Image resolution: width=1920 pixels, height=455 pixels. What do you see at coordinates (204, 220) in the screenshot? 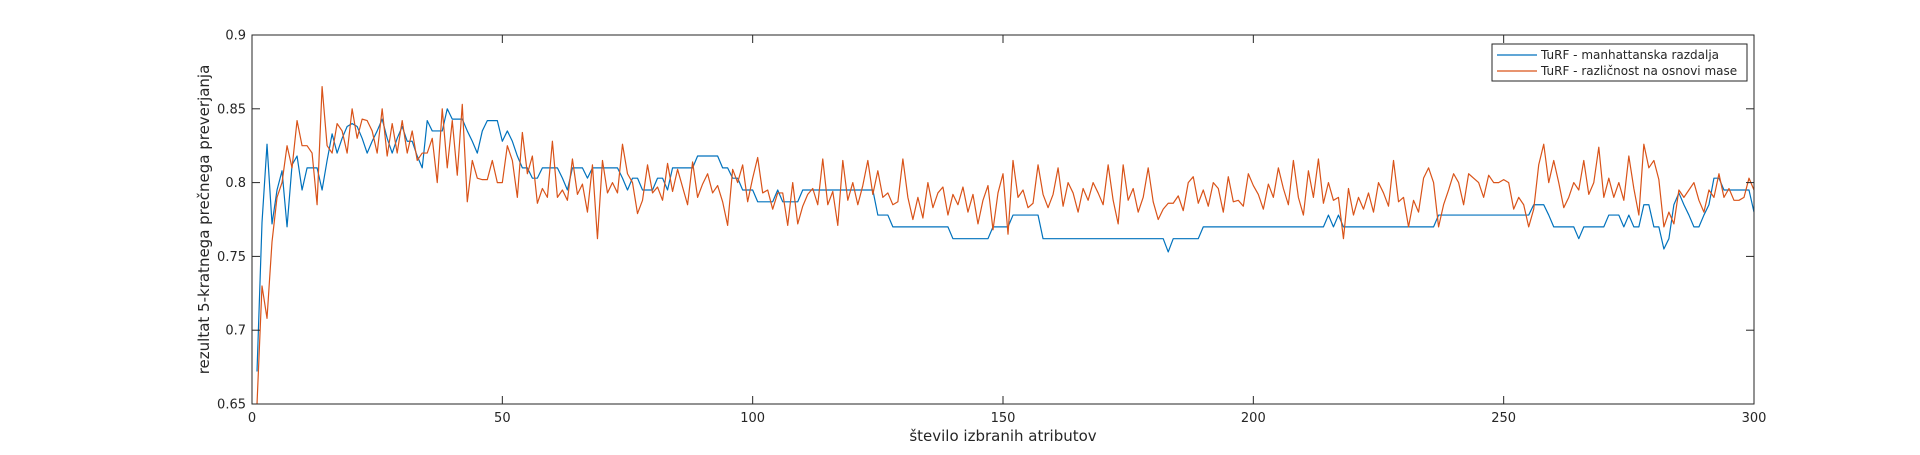
I see `y-axis-label: rezultat 5-kratnega prečnega preverjanja` at bounding box center [204, 220].